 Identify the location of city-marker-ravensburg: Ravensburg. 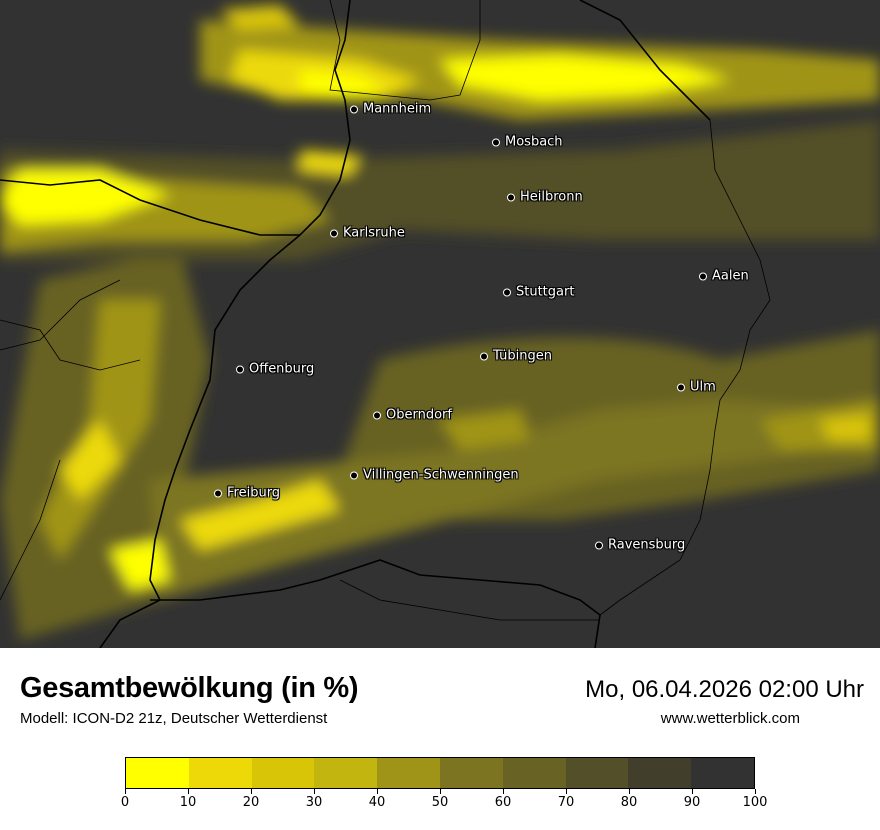
(640, 545).